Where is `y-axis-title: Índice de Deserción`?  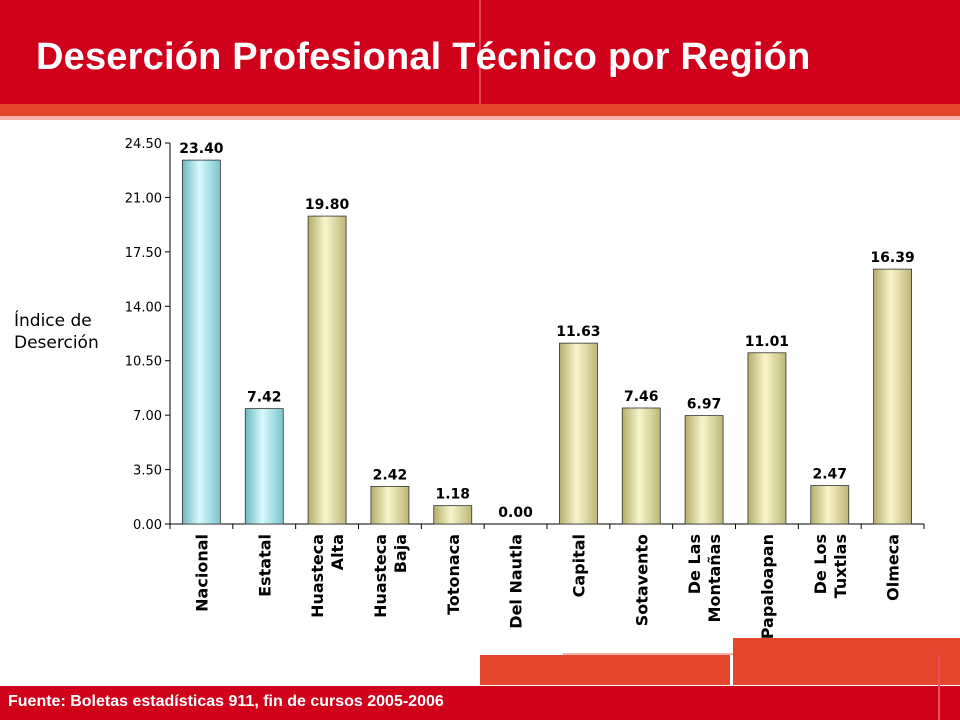 y-axis-title: Índice de Deserción is located at coordinates (64, 332).